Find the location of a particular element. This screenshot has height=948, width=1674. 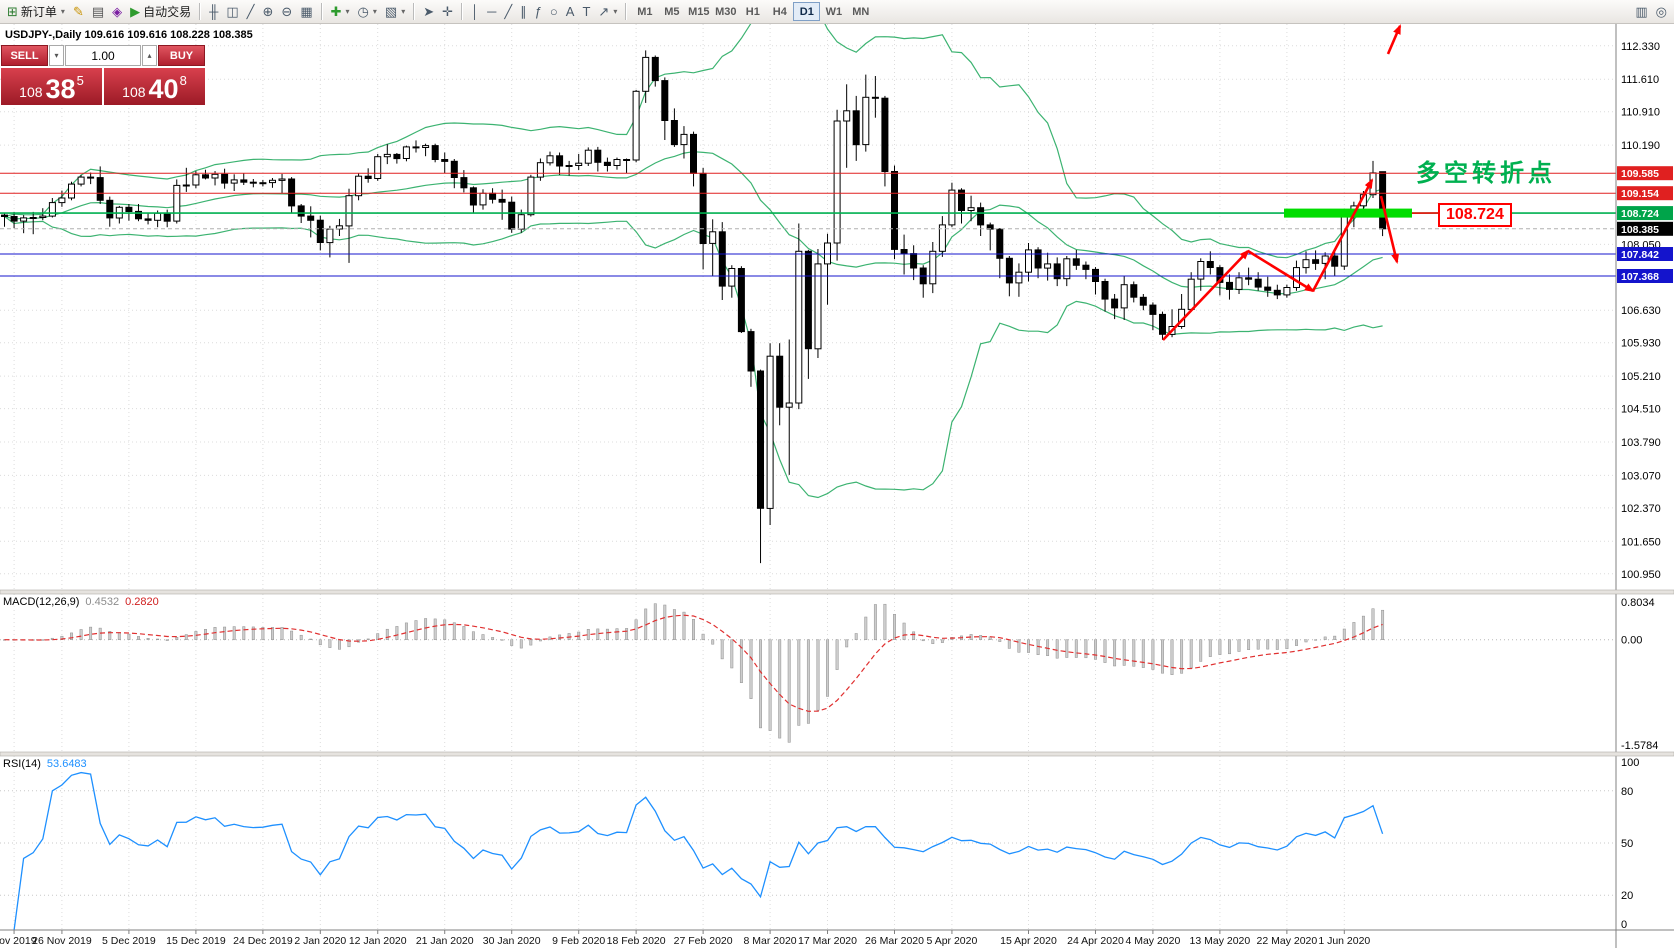

bar-chart-icon: ╫ is located at coordinates (213, 12).